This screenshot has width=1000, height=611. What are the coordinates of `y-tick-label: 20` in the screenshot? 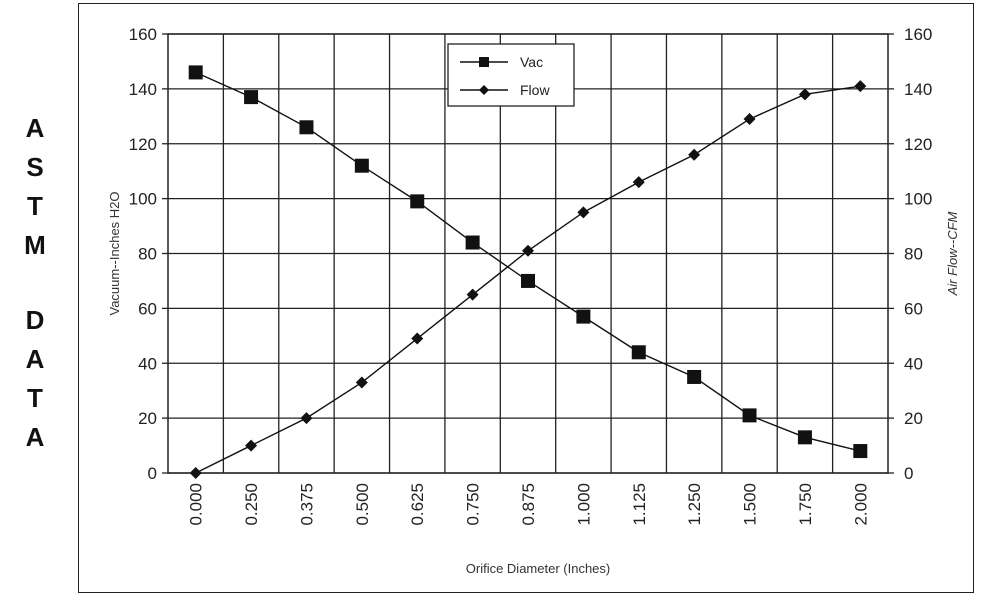 It's located at (147, 418).